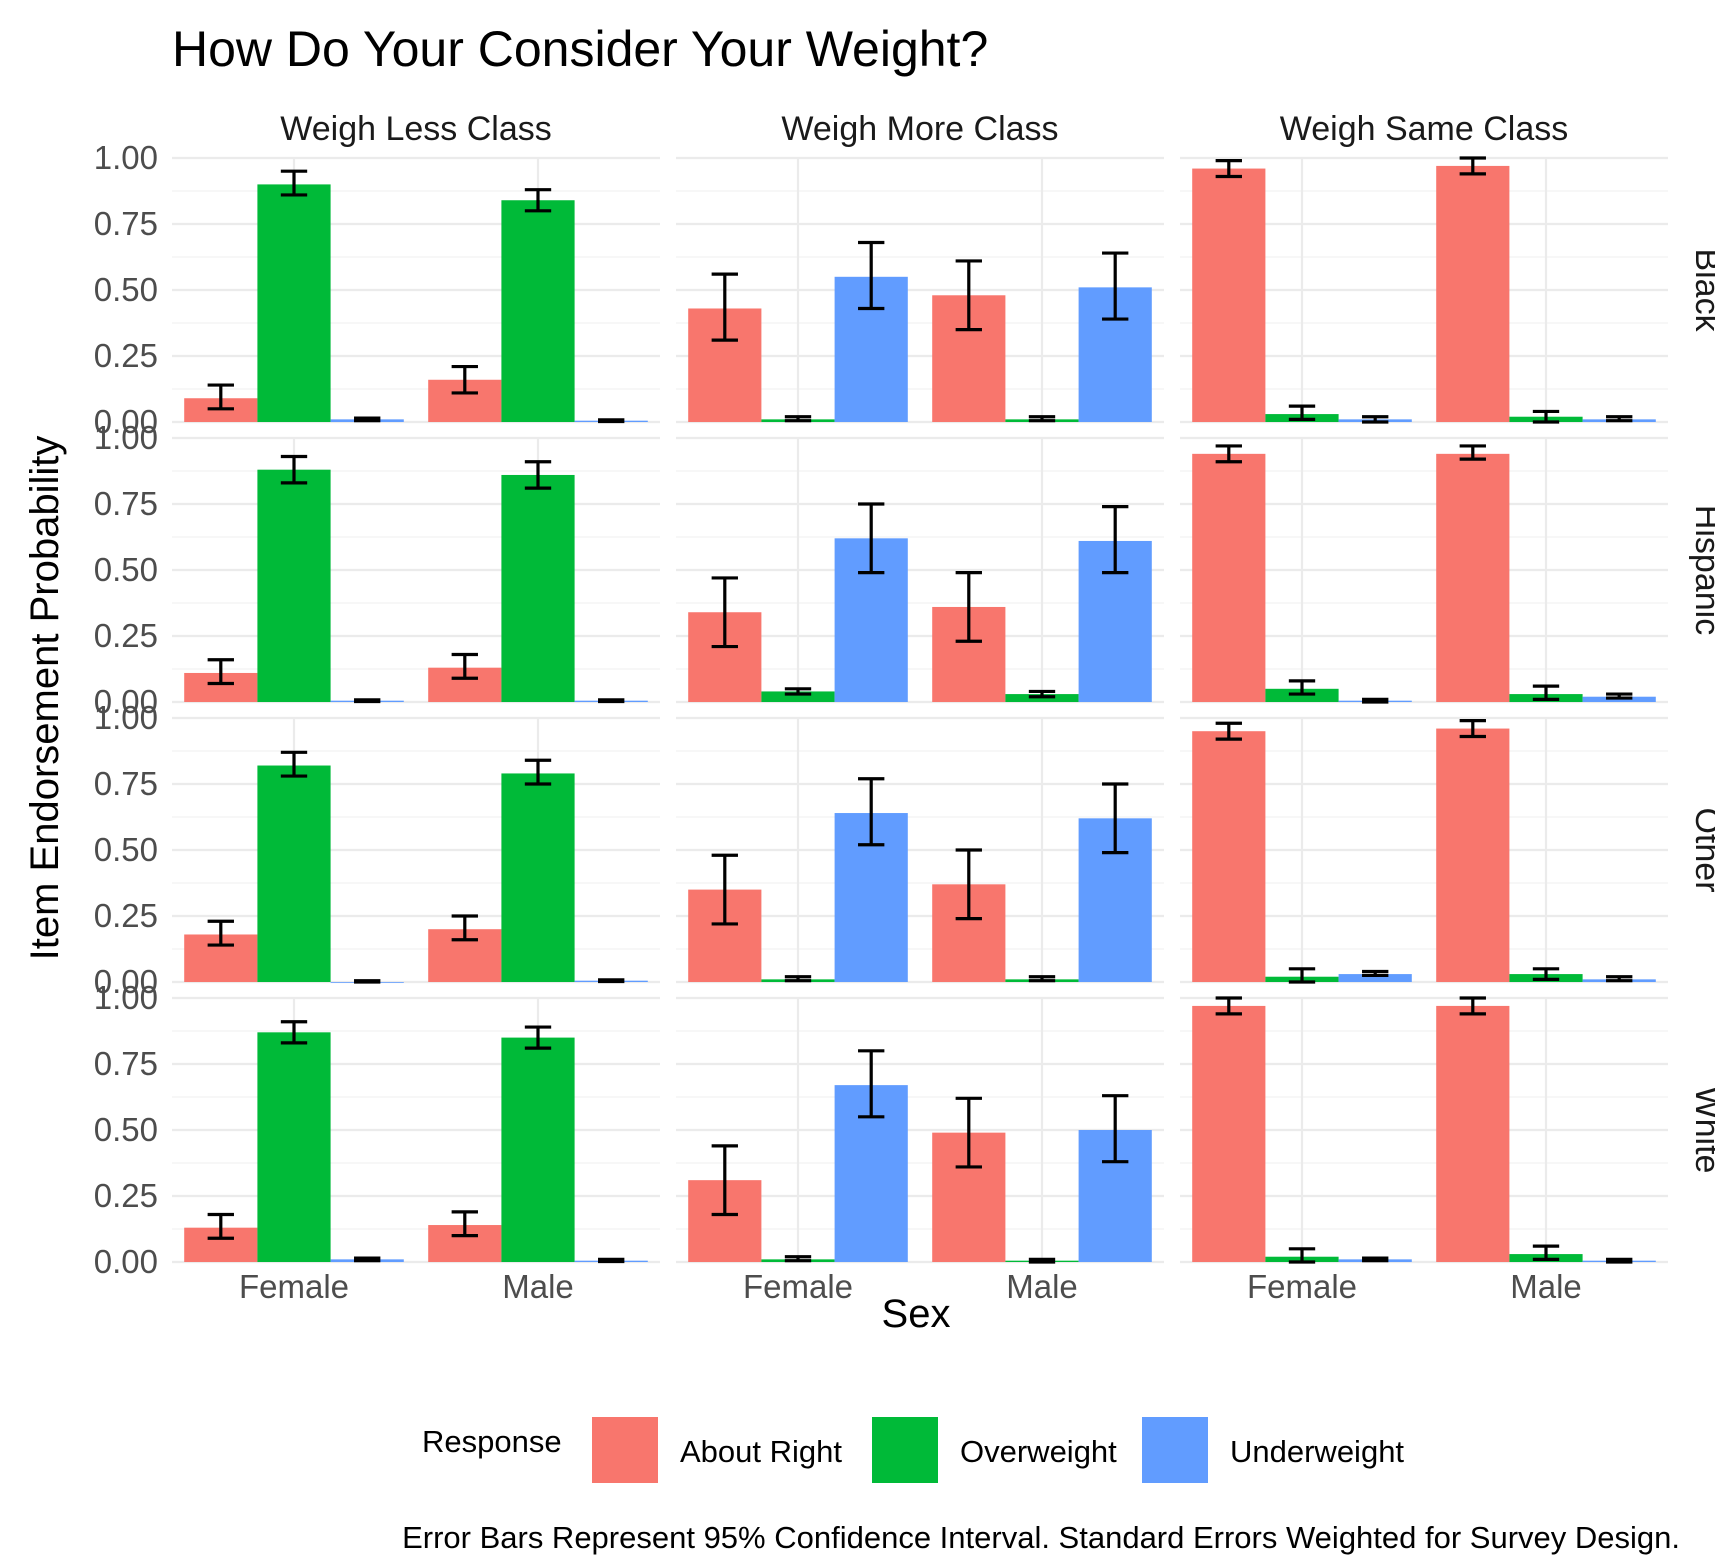  Describe the element at coordinates (798, 1259) in the screenshot. I see `error-bar-white-weigh-more-class-female-overweight` at that location.